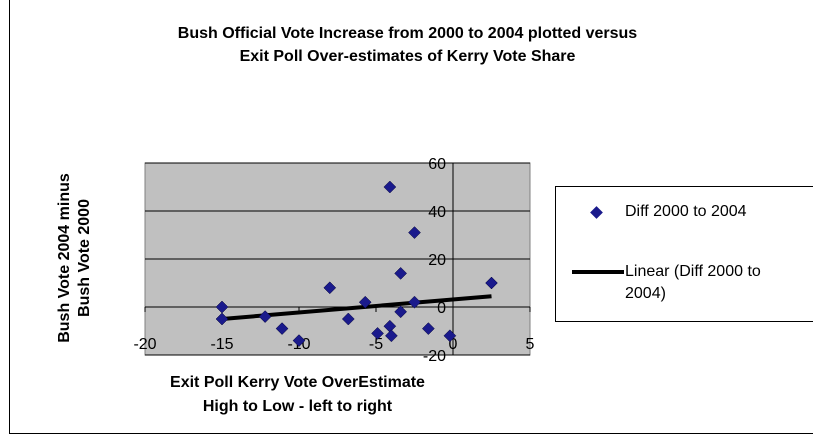 The width and height of the screenshot is (815, 436). What do you see at coordinates (437, 164) in the screenshot?
I see `y-tick-label-4: 60` at bounding box center [437, 164].